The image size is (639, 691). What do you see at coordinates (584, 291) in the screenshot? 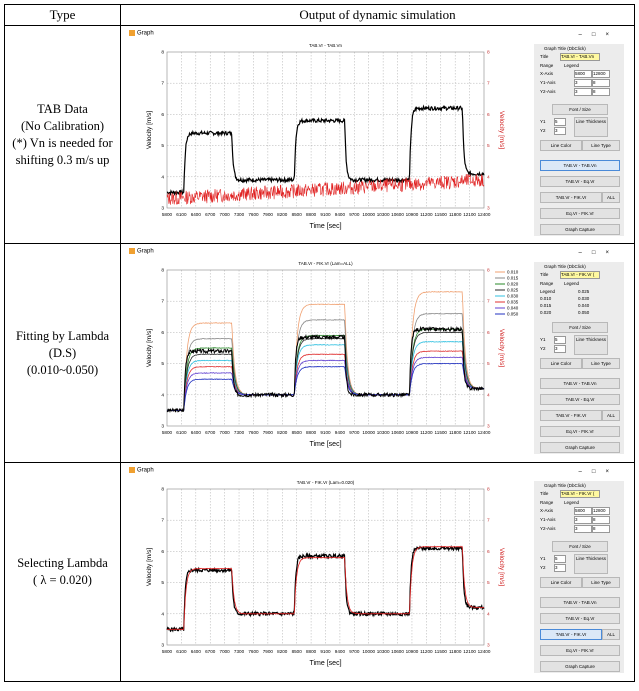
I see `lambda-checkbox: 0.025` at bounding box center [584, 291].